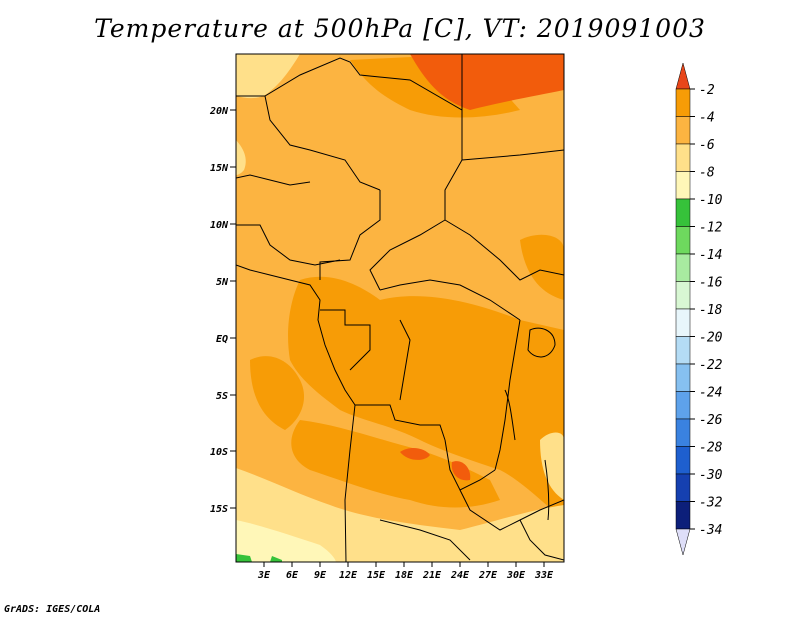 The width and height of the screenshot is (800, 618). Describe the element at coordinates (400, 515) in the screenshot. I see `field-cool-south` at that location.